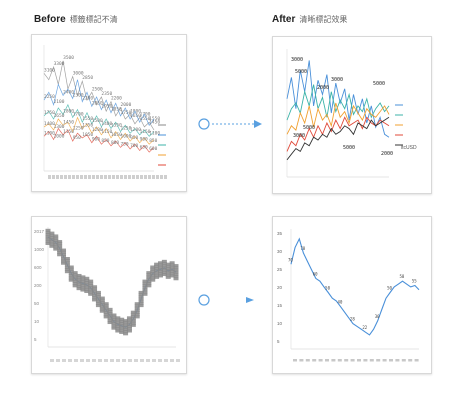 The image size is (463, 400). What do you see at coordinates (297, 60) in the screenshot?
I see `annotation-label: 3000` at bounding box center [297, 60].